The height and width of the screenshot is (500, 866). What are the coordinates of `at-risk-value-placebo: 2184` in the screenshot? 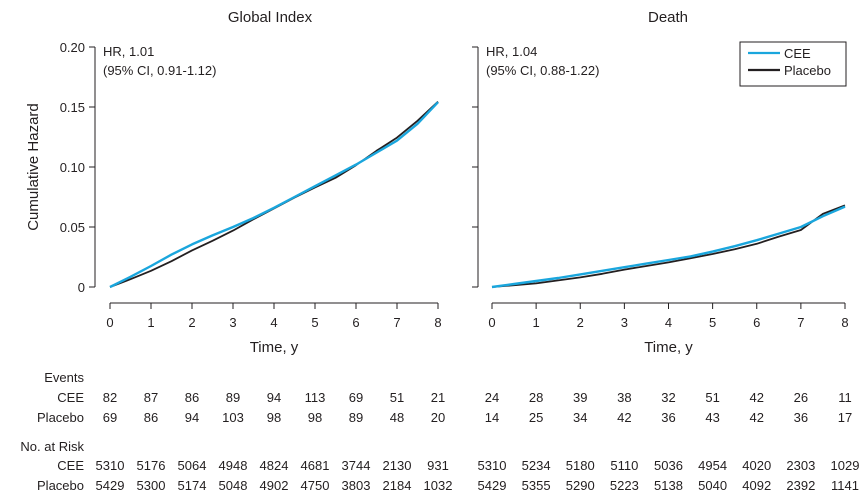 It's located at (397, 485).